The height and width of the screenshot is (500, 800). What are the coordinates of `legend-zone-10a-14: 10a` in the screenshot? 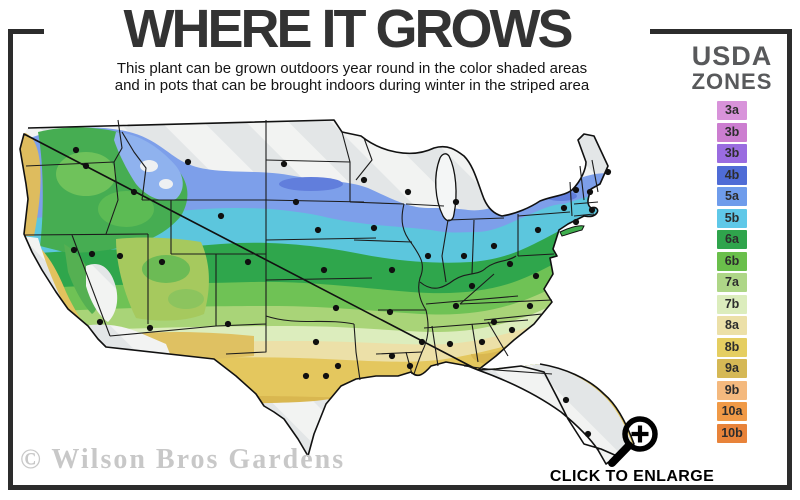 It's located at (732, 411).